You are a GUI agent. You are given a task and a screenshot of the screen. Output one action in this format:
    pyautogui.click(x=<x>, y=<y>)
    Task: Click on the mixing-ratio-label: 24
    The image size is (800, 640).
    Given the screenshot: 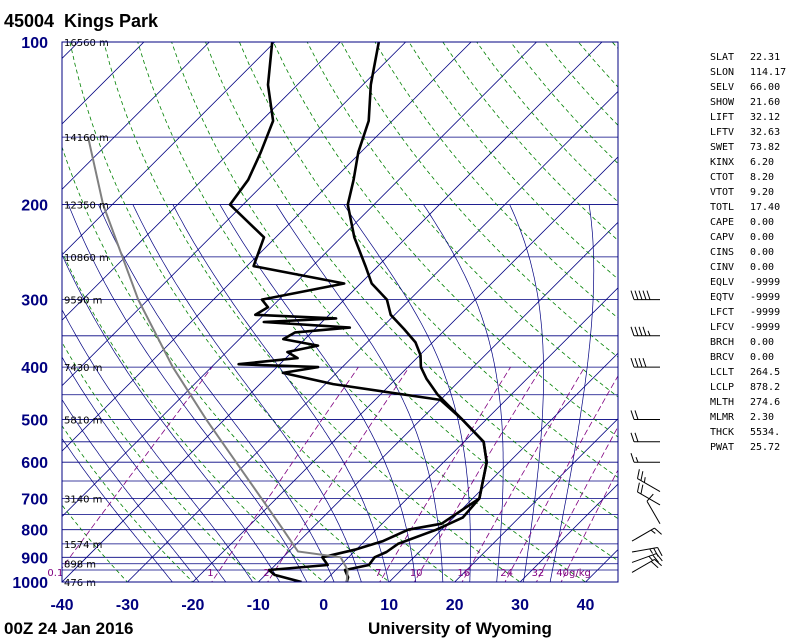 What is the action you would take?
    pyautogui.click(x=506, y=573)
    